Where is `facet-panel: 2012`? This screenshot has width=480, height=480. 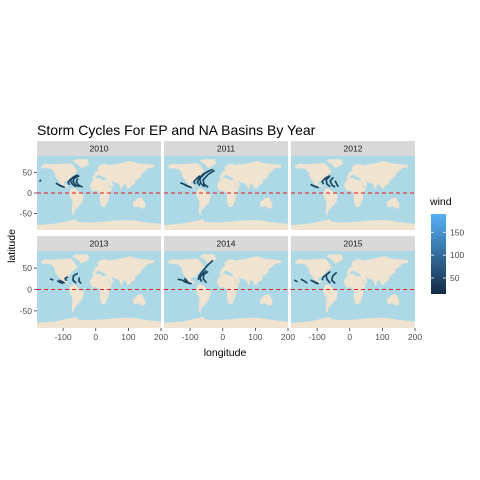
facet-panel: 2012 is located at coordinates (353, 185).